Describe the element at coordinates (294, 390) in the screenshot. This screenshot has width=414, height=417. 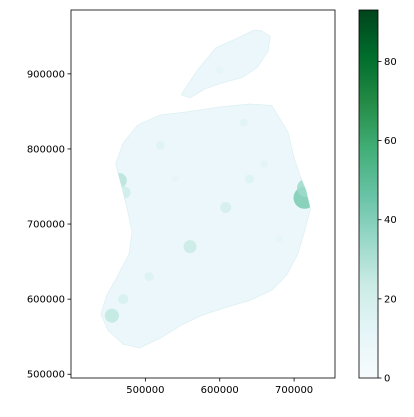
I see `x-tick-label: 700000` at that location.